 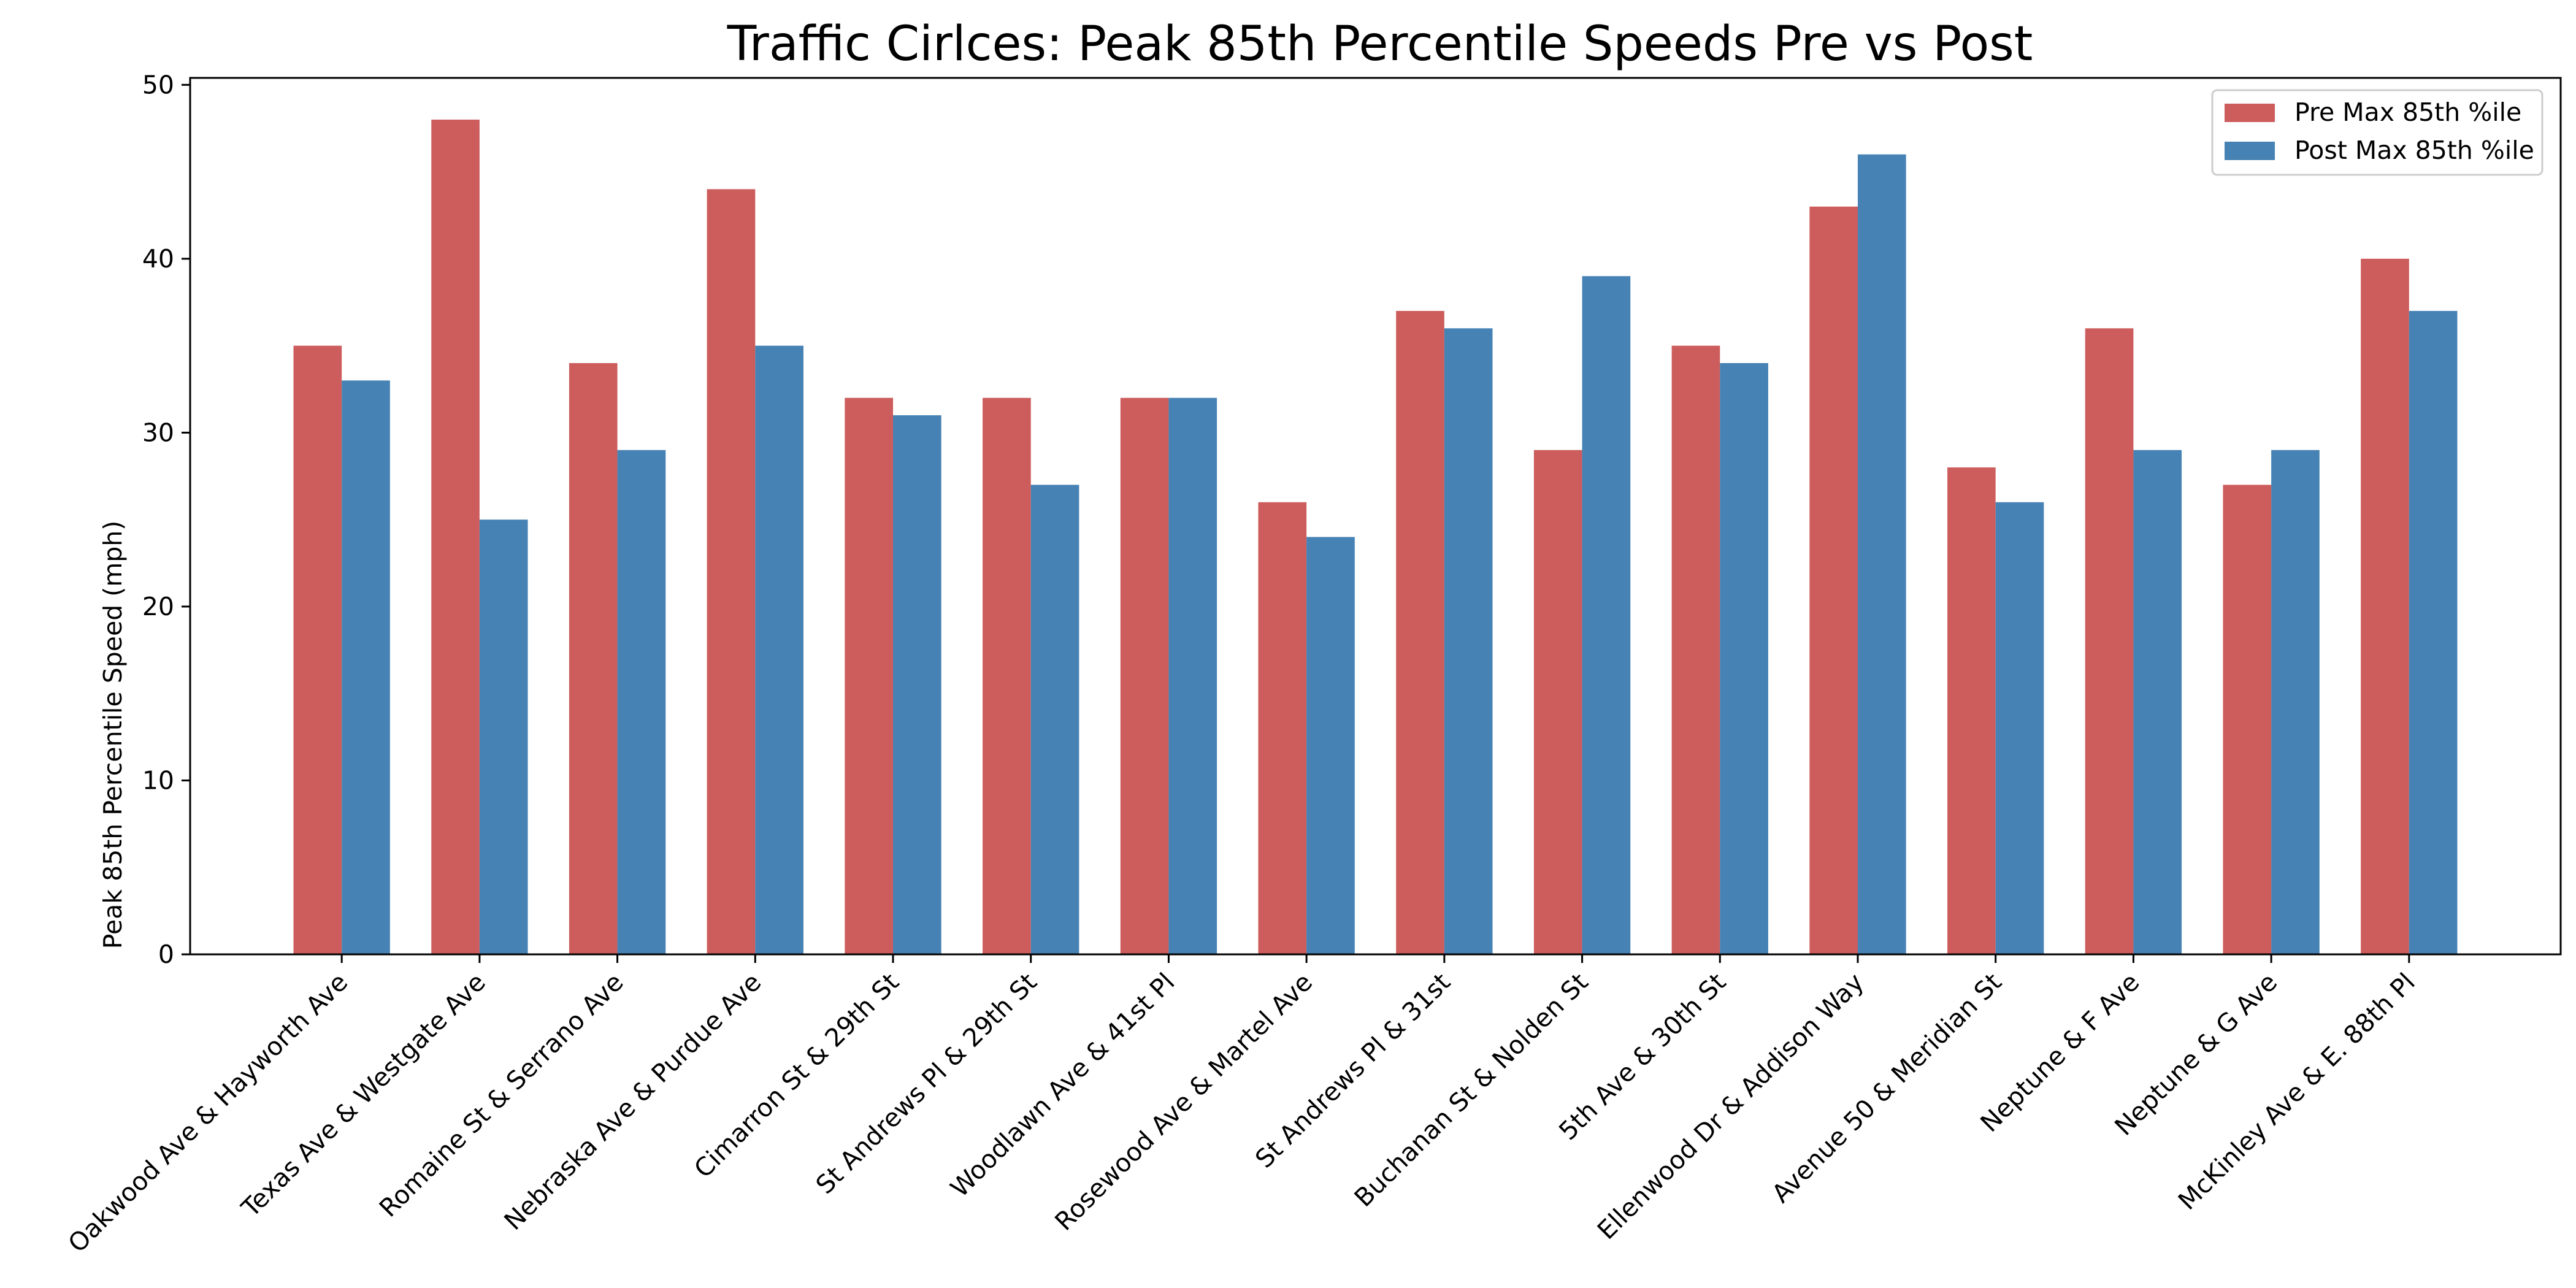 I want to click on legend-swatch-pre, so click(x=2250, y=113).